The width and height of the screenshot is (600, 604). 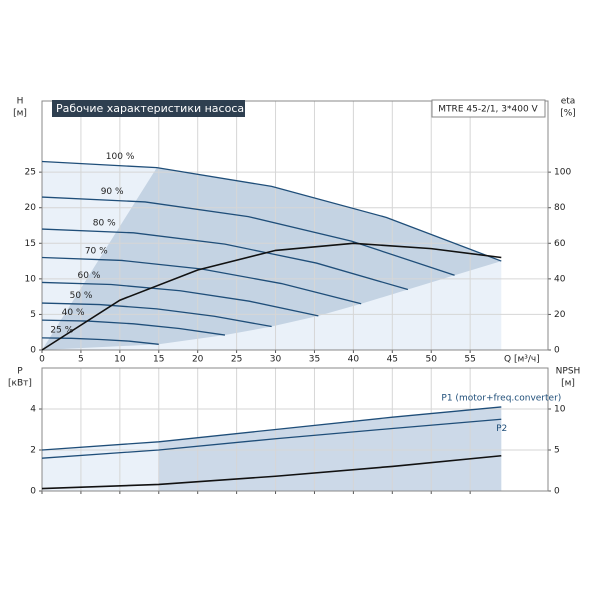 I want to click on operating-area, so click(x=330, y=448).